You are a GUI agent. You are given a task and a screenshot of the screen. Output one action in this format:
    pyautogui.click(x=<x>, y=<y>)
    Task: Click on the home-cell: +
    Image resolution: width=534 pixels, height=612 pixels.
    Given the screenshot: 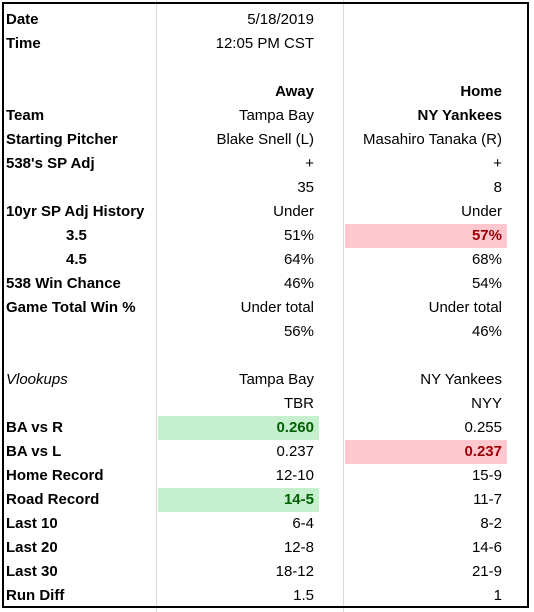 What is the action you would take?
    pyautogui.click(x=497, y=163)
    